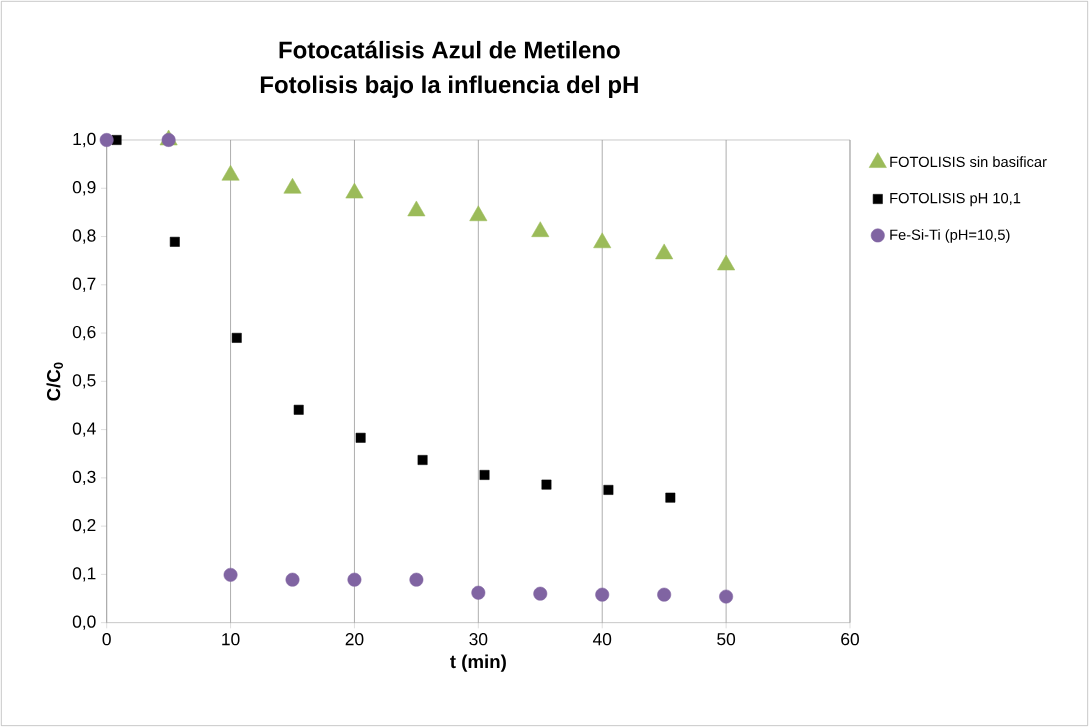 This screenshot has width=1089, height=727. I want to click on legend-label: Fe-Si-Ti (pH=10,5), so click(950, 236).